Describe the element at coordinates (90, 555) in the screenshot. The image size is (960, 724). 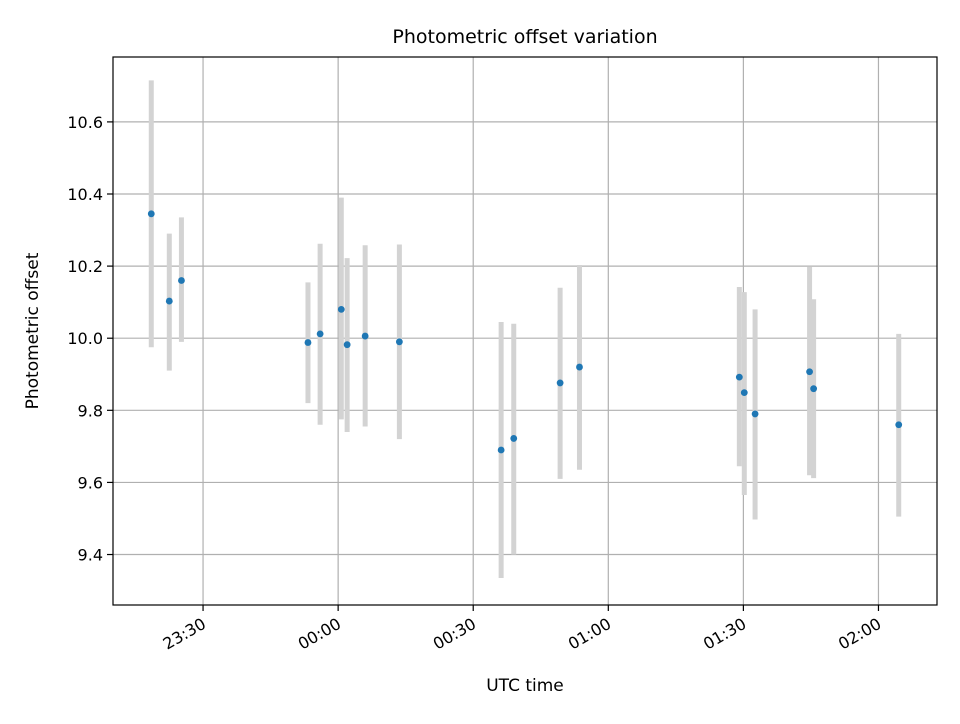
I see `y-tick-label: 9.4` at that location.